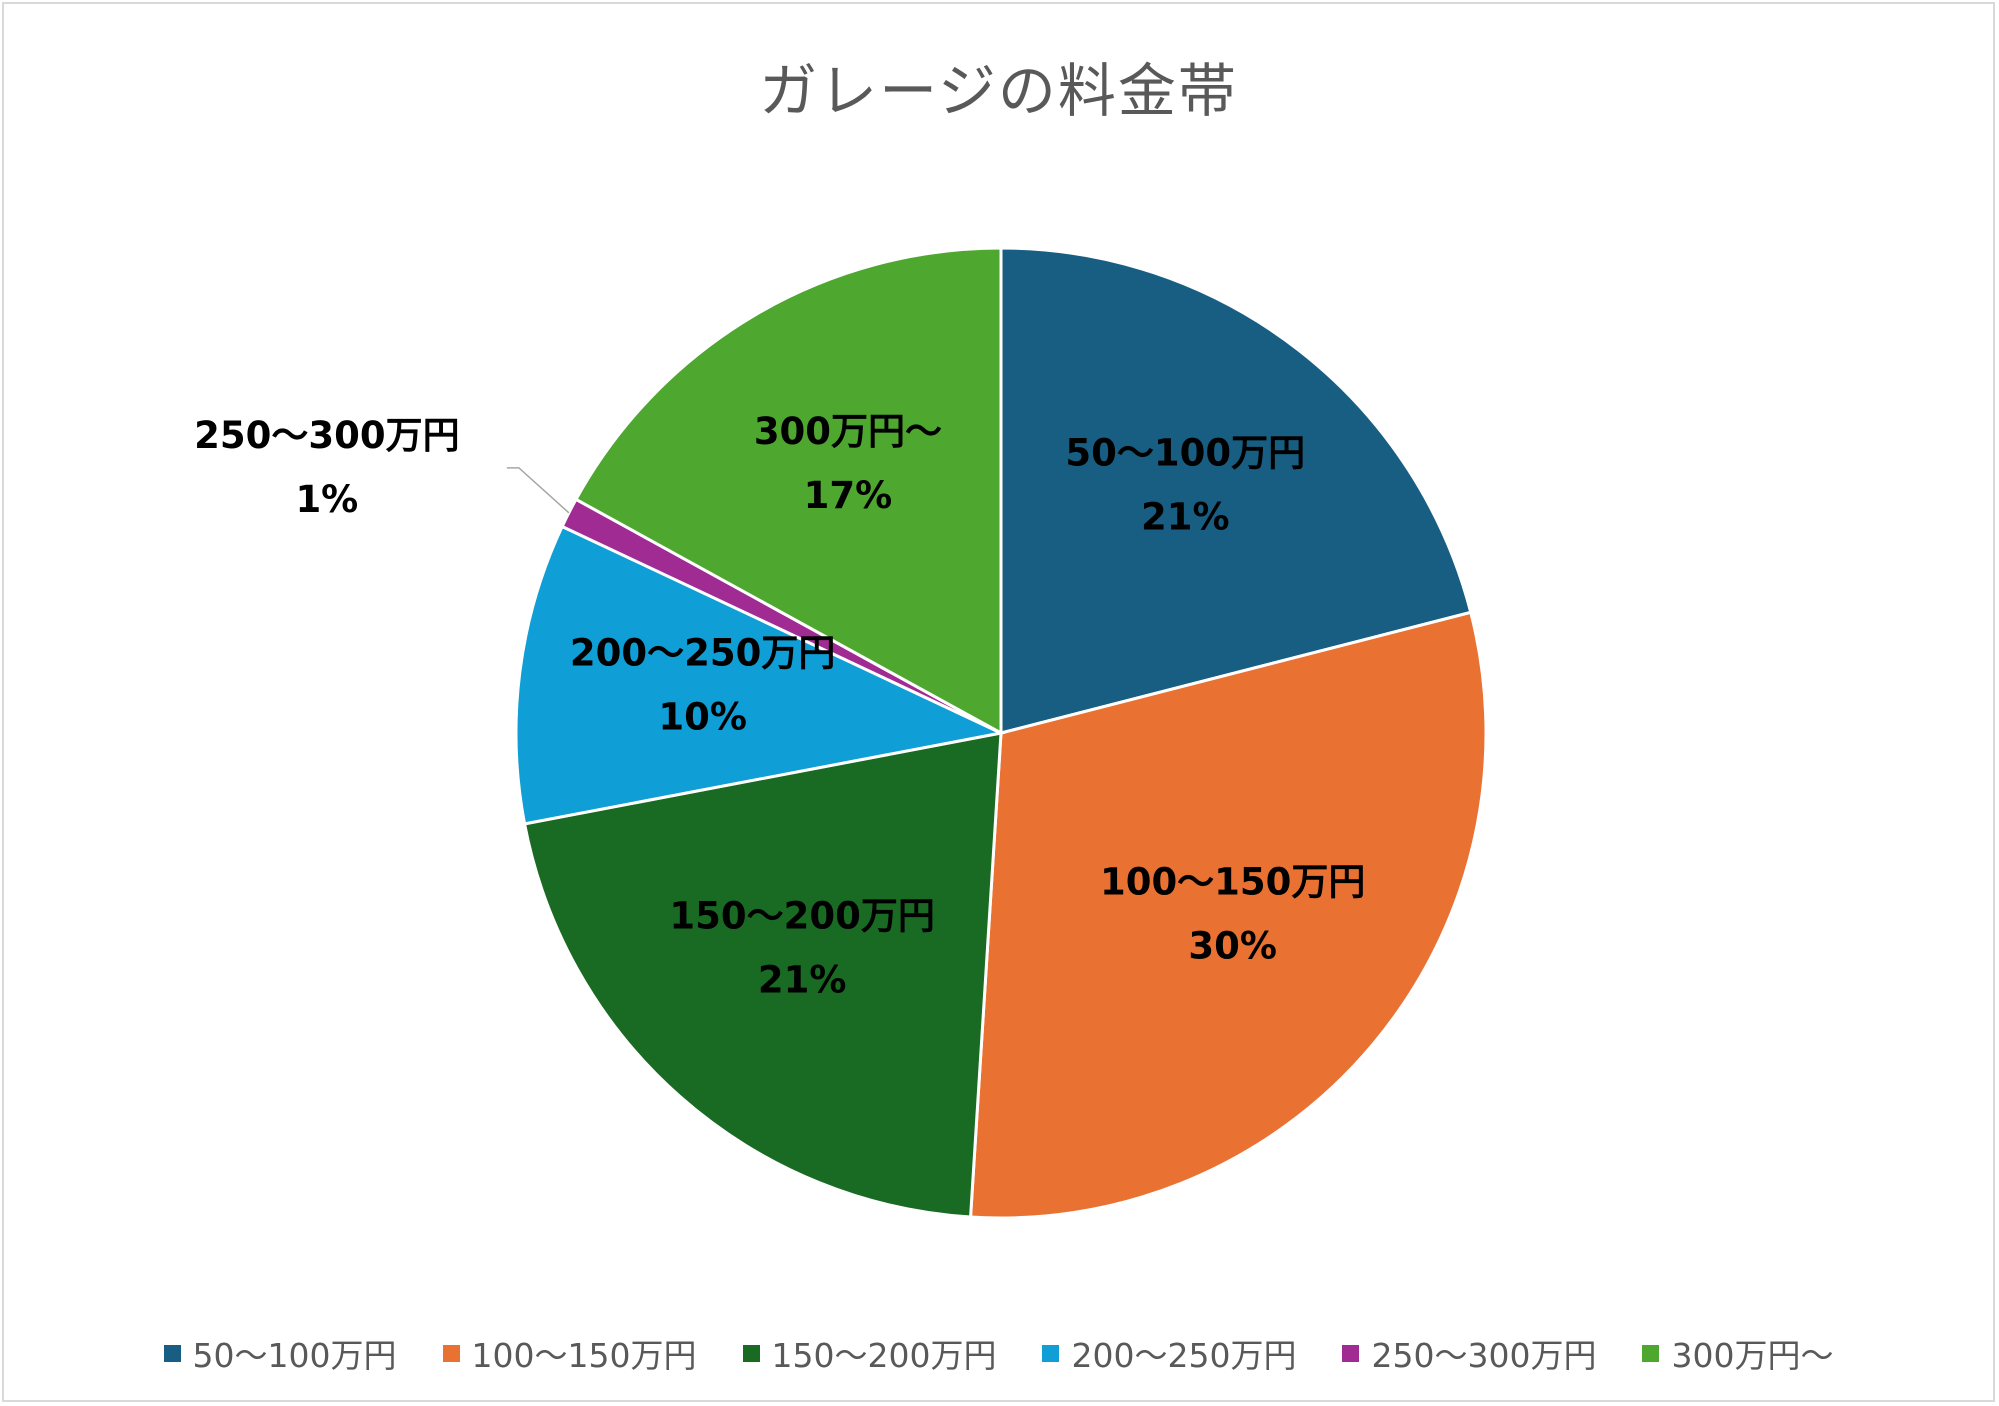  I want to click on slice-category-label: 50〜100万円, so click(1185, 452).